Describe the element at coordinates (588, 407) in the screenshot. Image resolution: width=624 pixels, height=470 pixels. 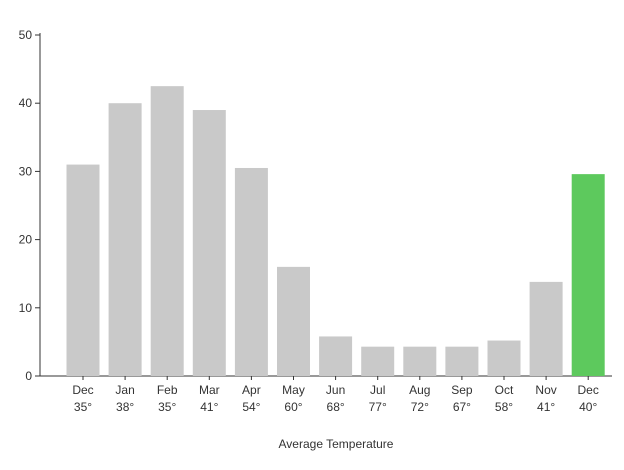
I see `x-tick-label-temperature: 40°` at that location.